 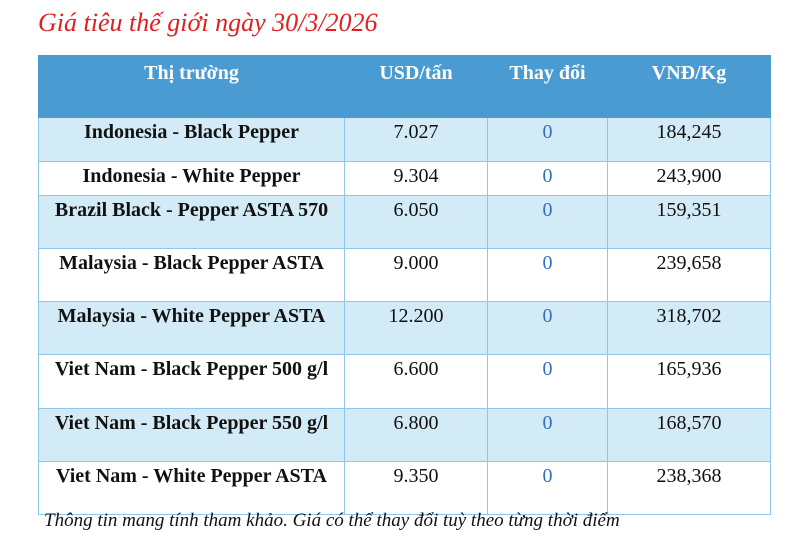 I want to click on market-cell: Malaysia - White Pepper ASTA, so click(x=191, y=328).